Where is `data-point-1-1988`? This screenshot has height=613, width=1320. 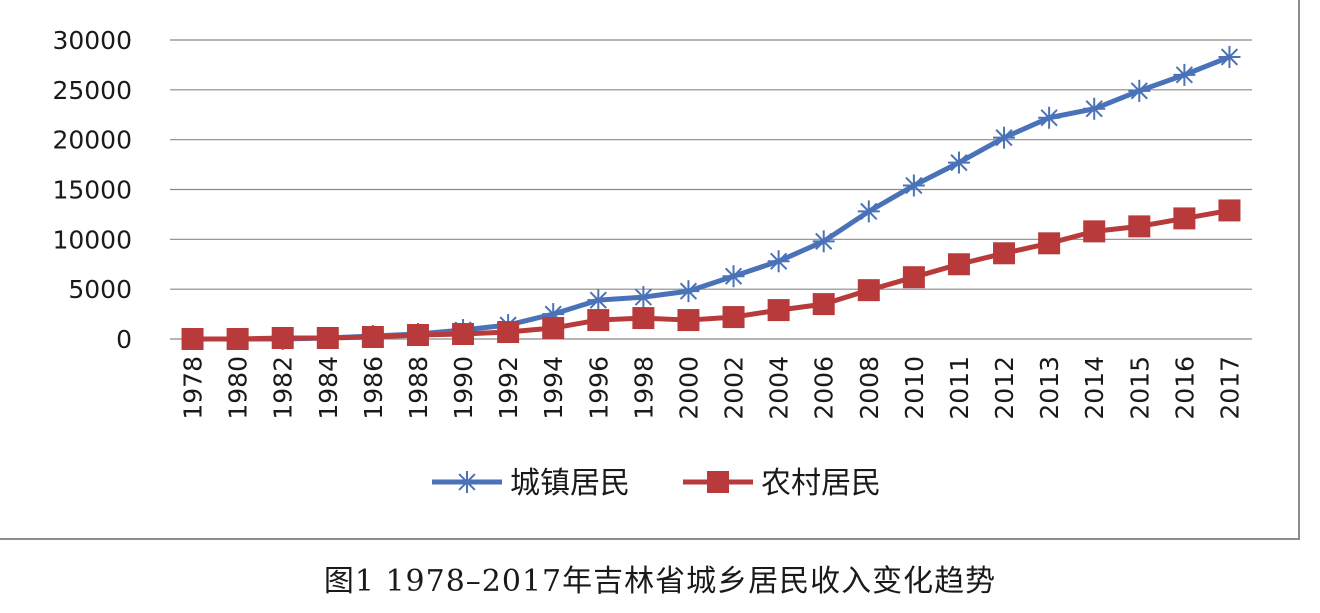
data-point-1-1988 is located at coordinates (417, 335).